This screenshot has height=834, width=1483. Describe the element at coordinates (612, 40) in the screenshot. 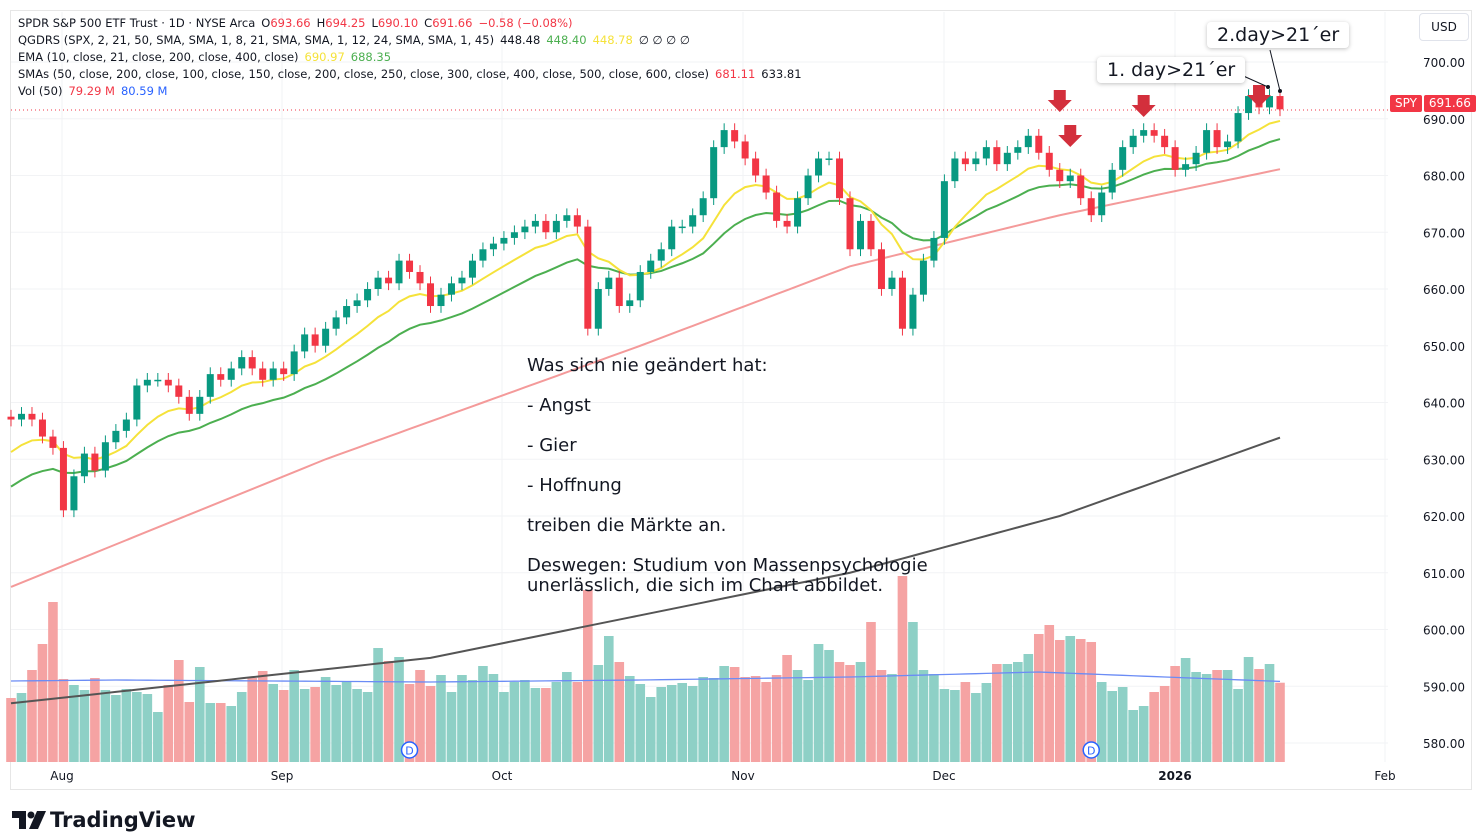

I see `indicator-value: 448.78` at that location.